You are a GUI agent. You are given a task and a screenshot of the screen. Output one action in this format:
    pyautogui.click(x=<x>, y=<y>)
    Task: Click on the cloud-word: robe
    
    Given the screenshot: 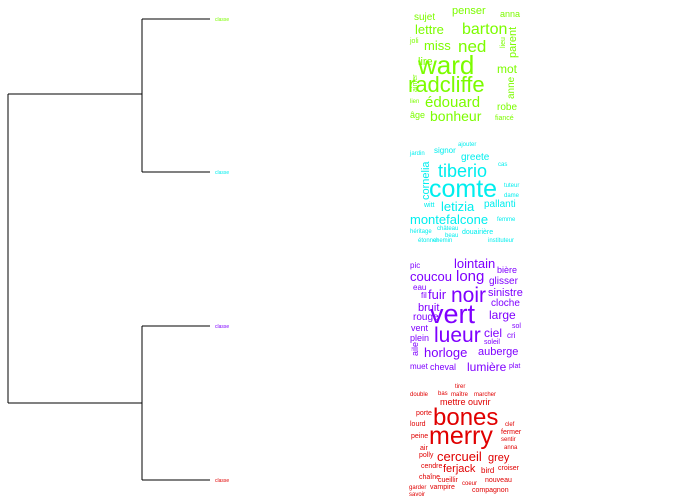 What is the action you would take?
    pyautogui.click(x=507, y=107)
    